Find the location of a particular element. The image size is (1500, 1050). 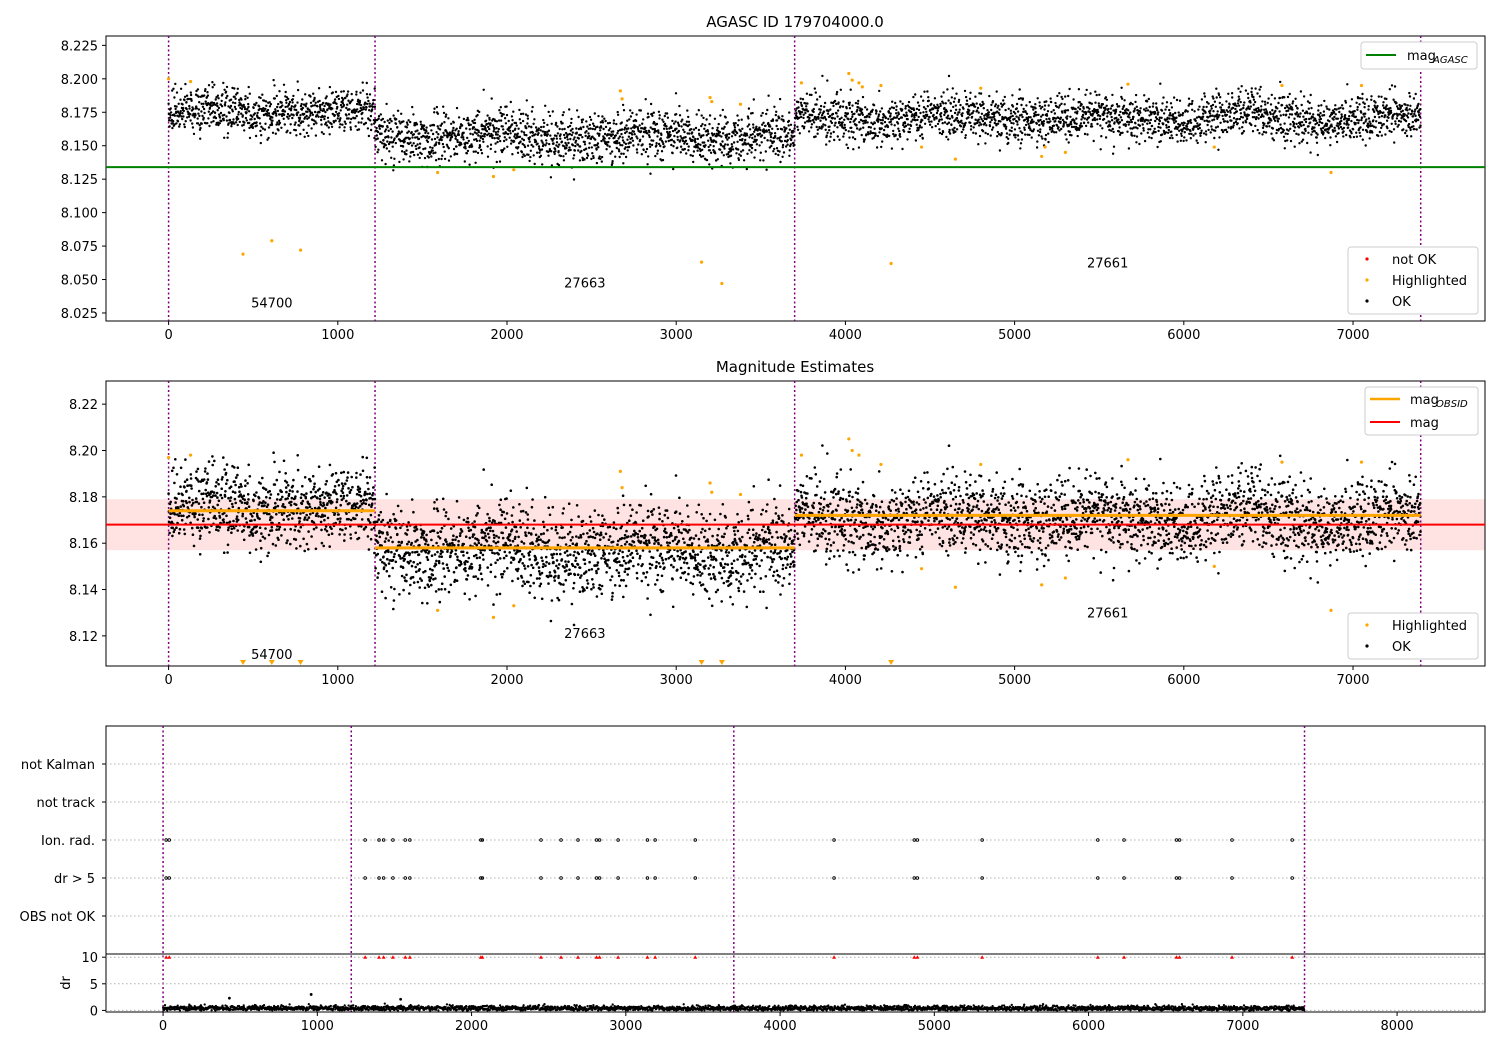

panel2-obs-label-27661: 27661 is located at coordinates (1107, 613).